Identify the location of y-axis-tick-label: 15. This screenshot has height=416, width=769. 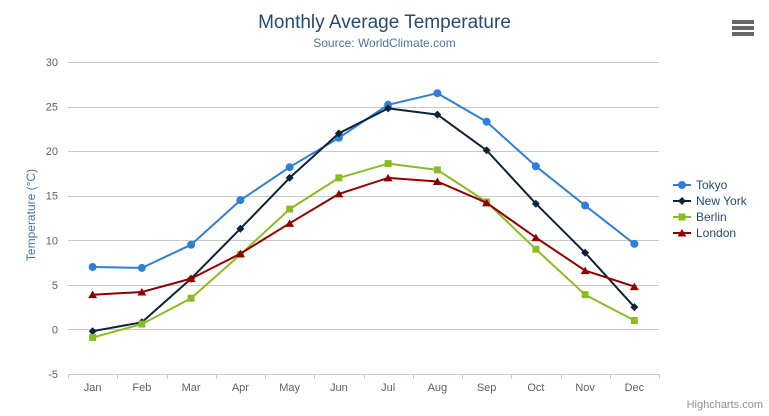
(52, 197).